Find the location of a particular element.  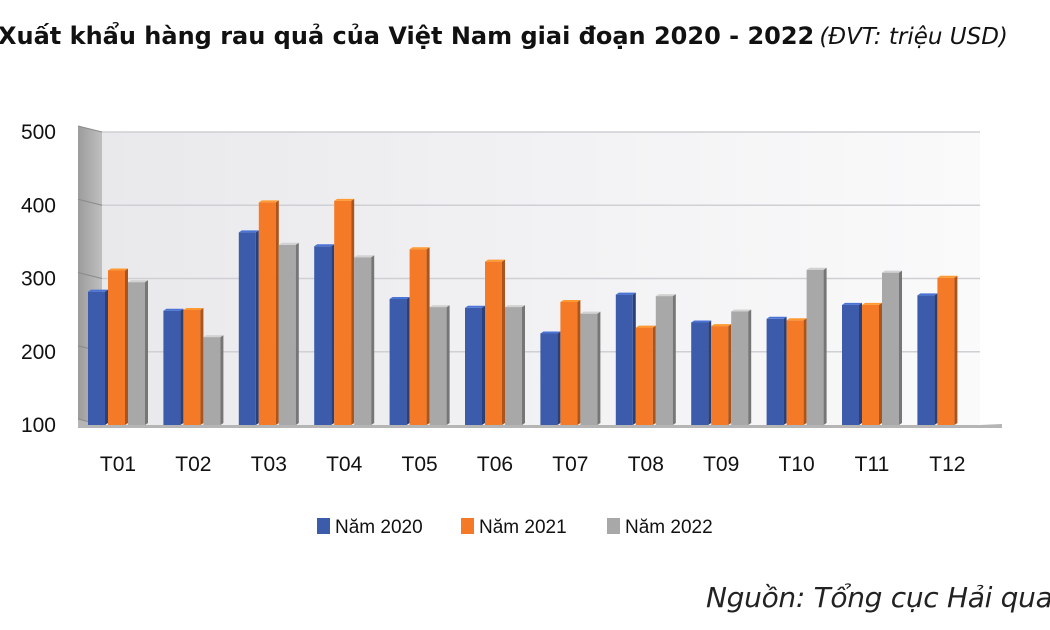

x-tick-label: T10 is located at coordinates (797, 464).